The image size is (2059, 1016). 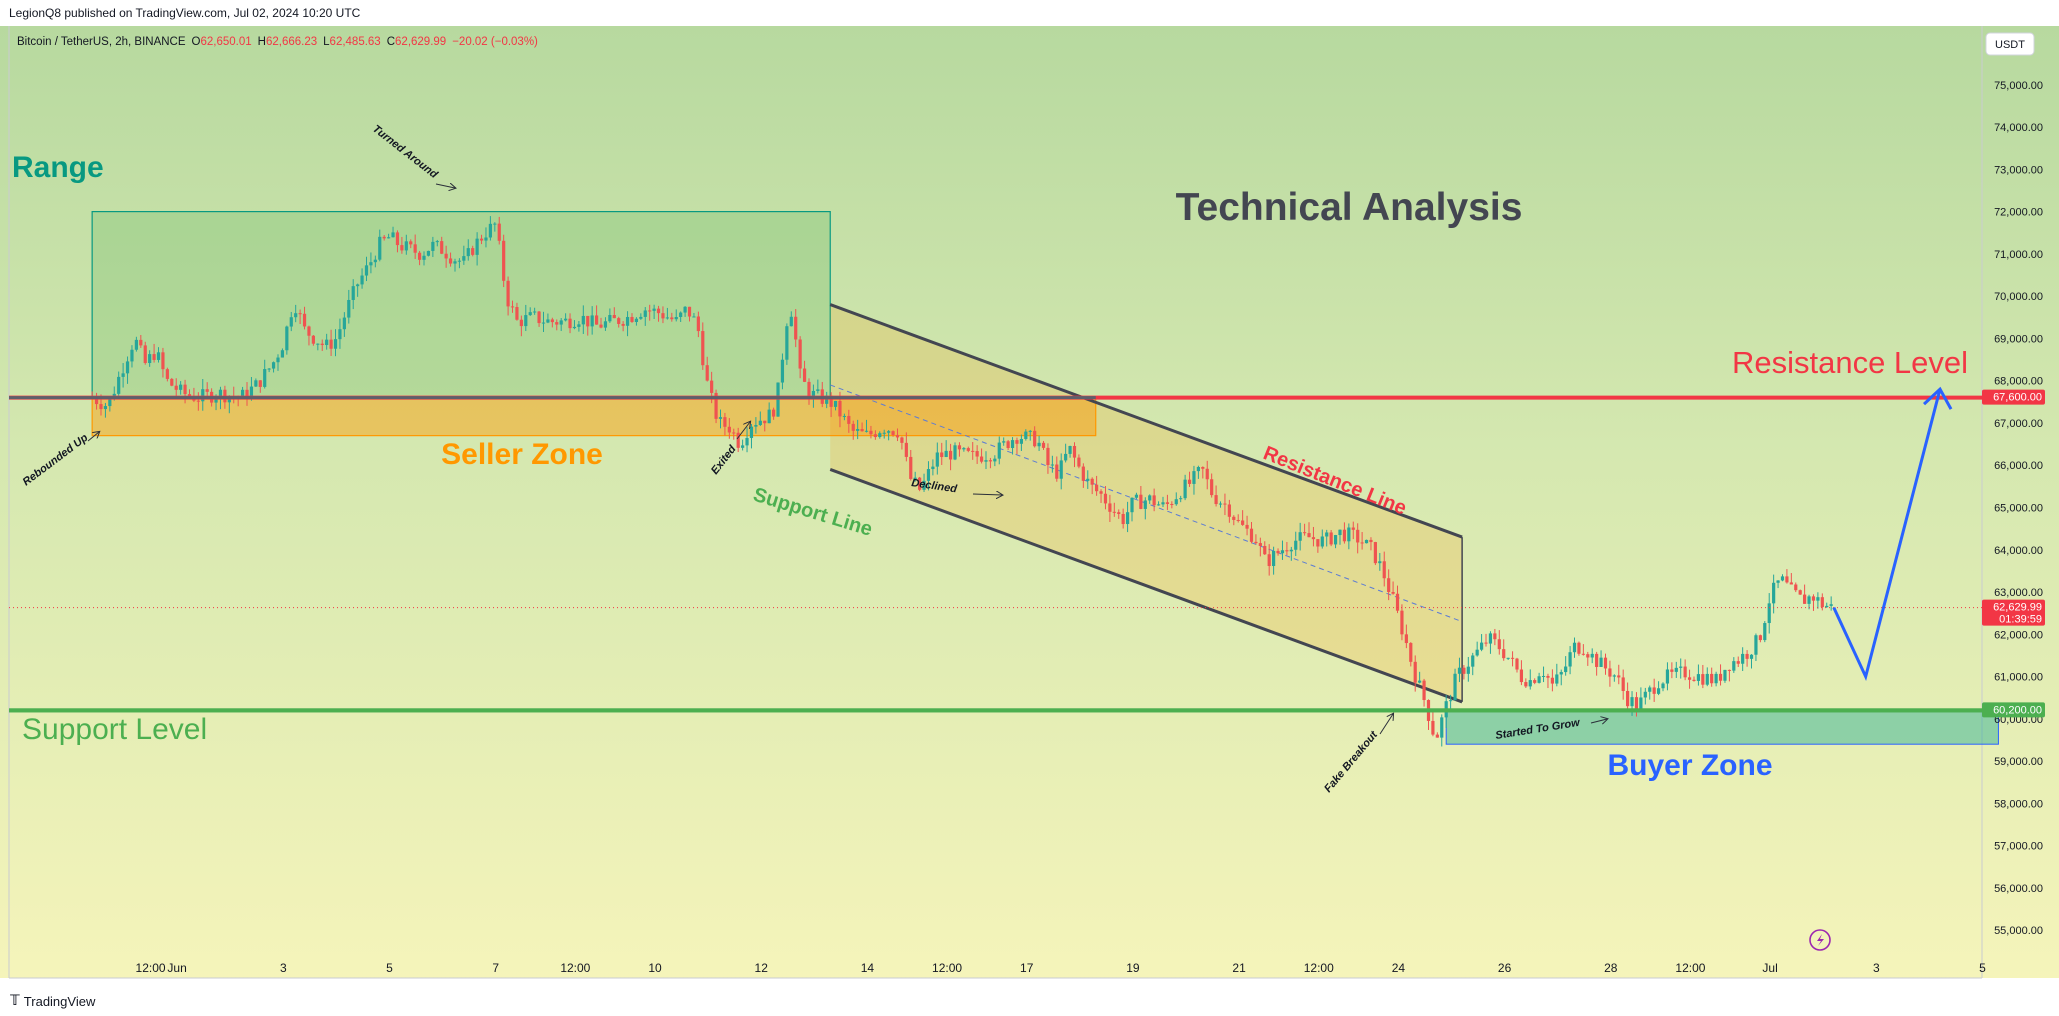 What do you see at coordinates (522, 454) in the screenshot?
I see `seller-zone-label: Seller Zone` at bounding box center [522, 454].